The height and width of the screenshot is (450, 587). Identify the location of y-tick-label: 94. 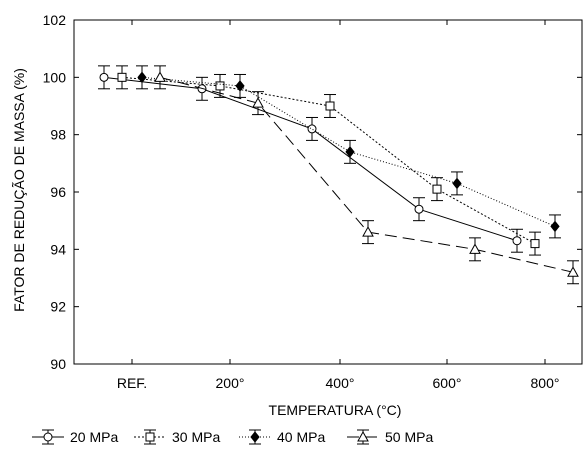
(58, 249).